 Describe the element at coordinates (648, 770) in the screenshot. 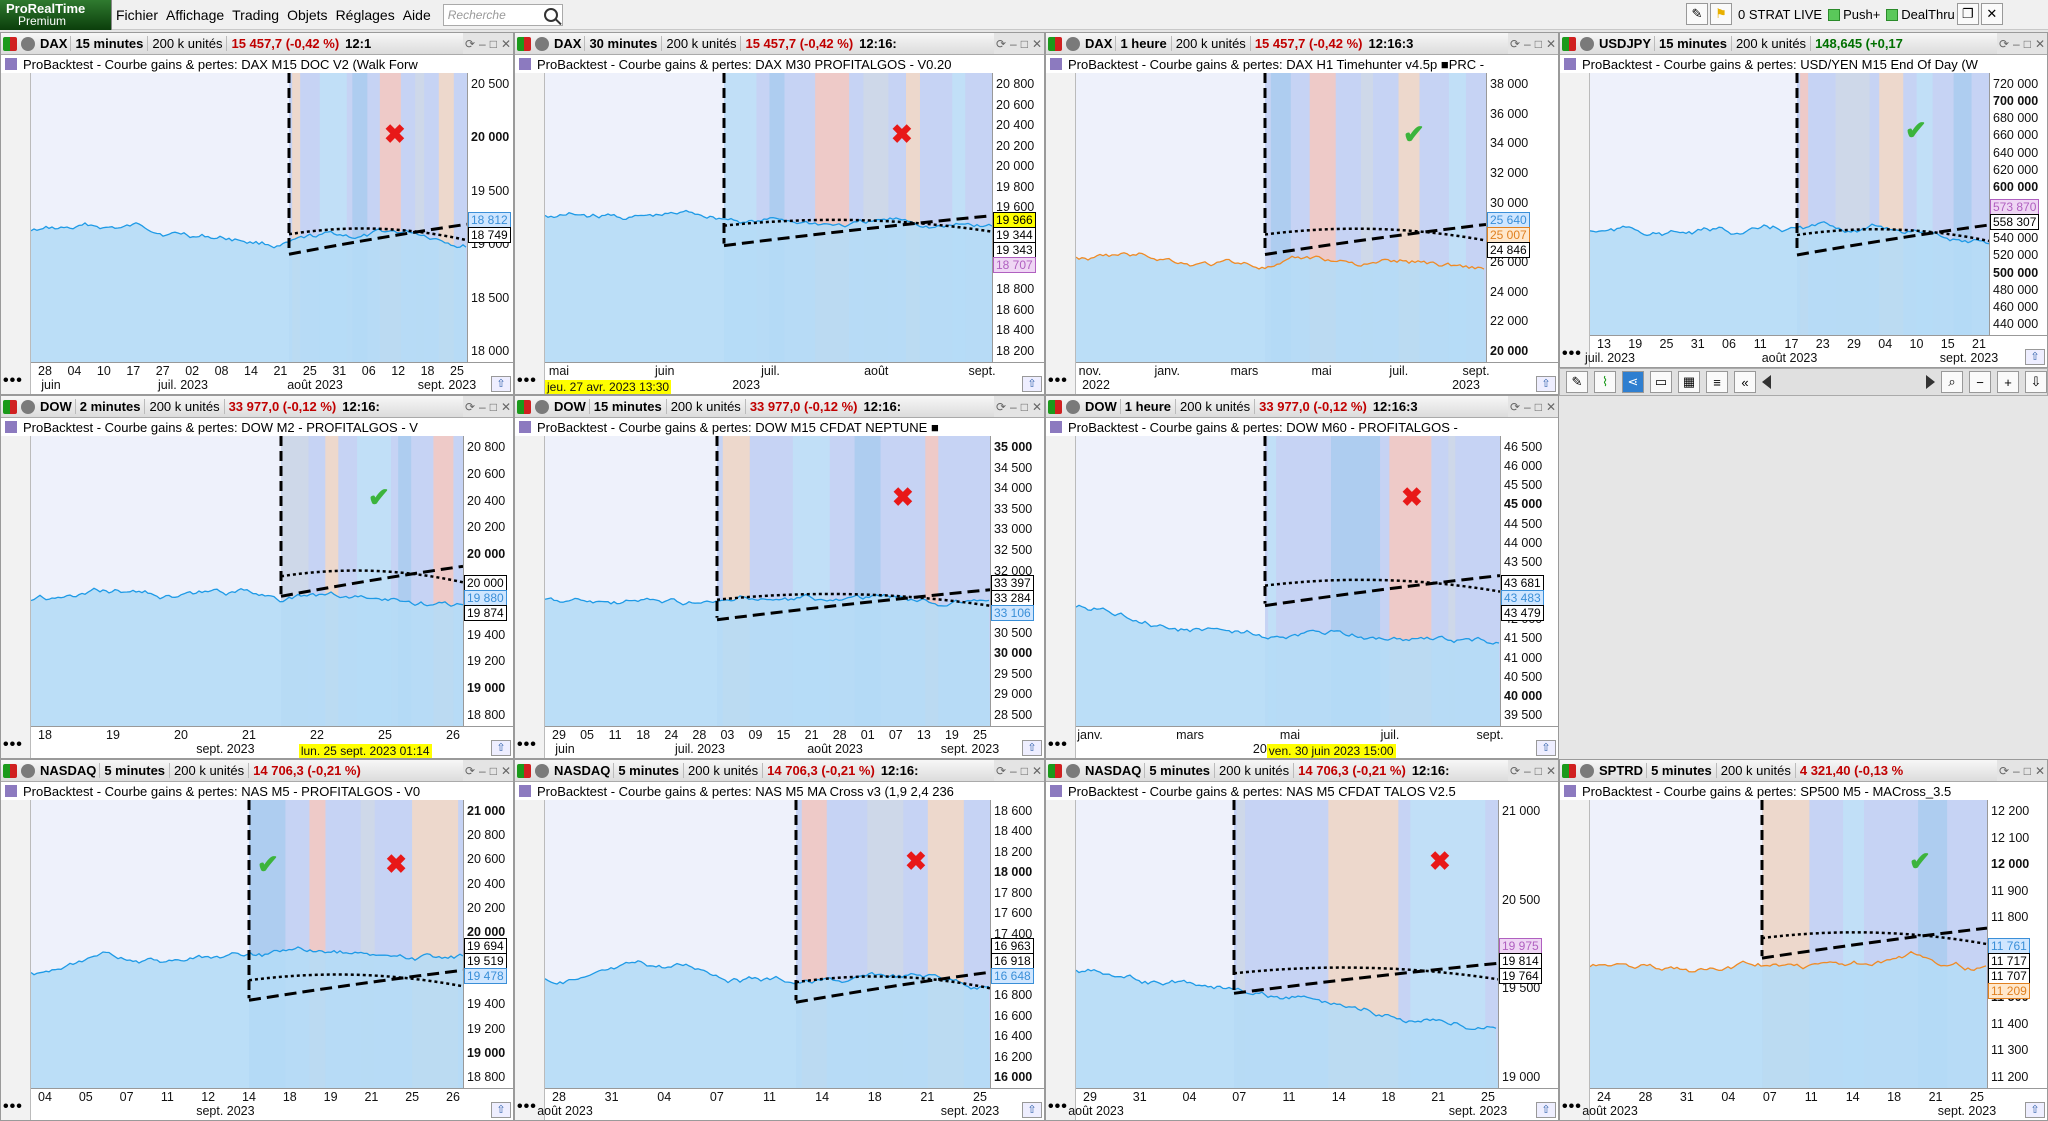

I see `timeframe-selector: 5 minutes` at that location.